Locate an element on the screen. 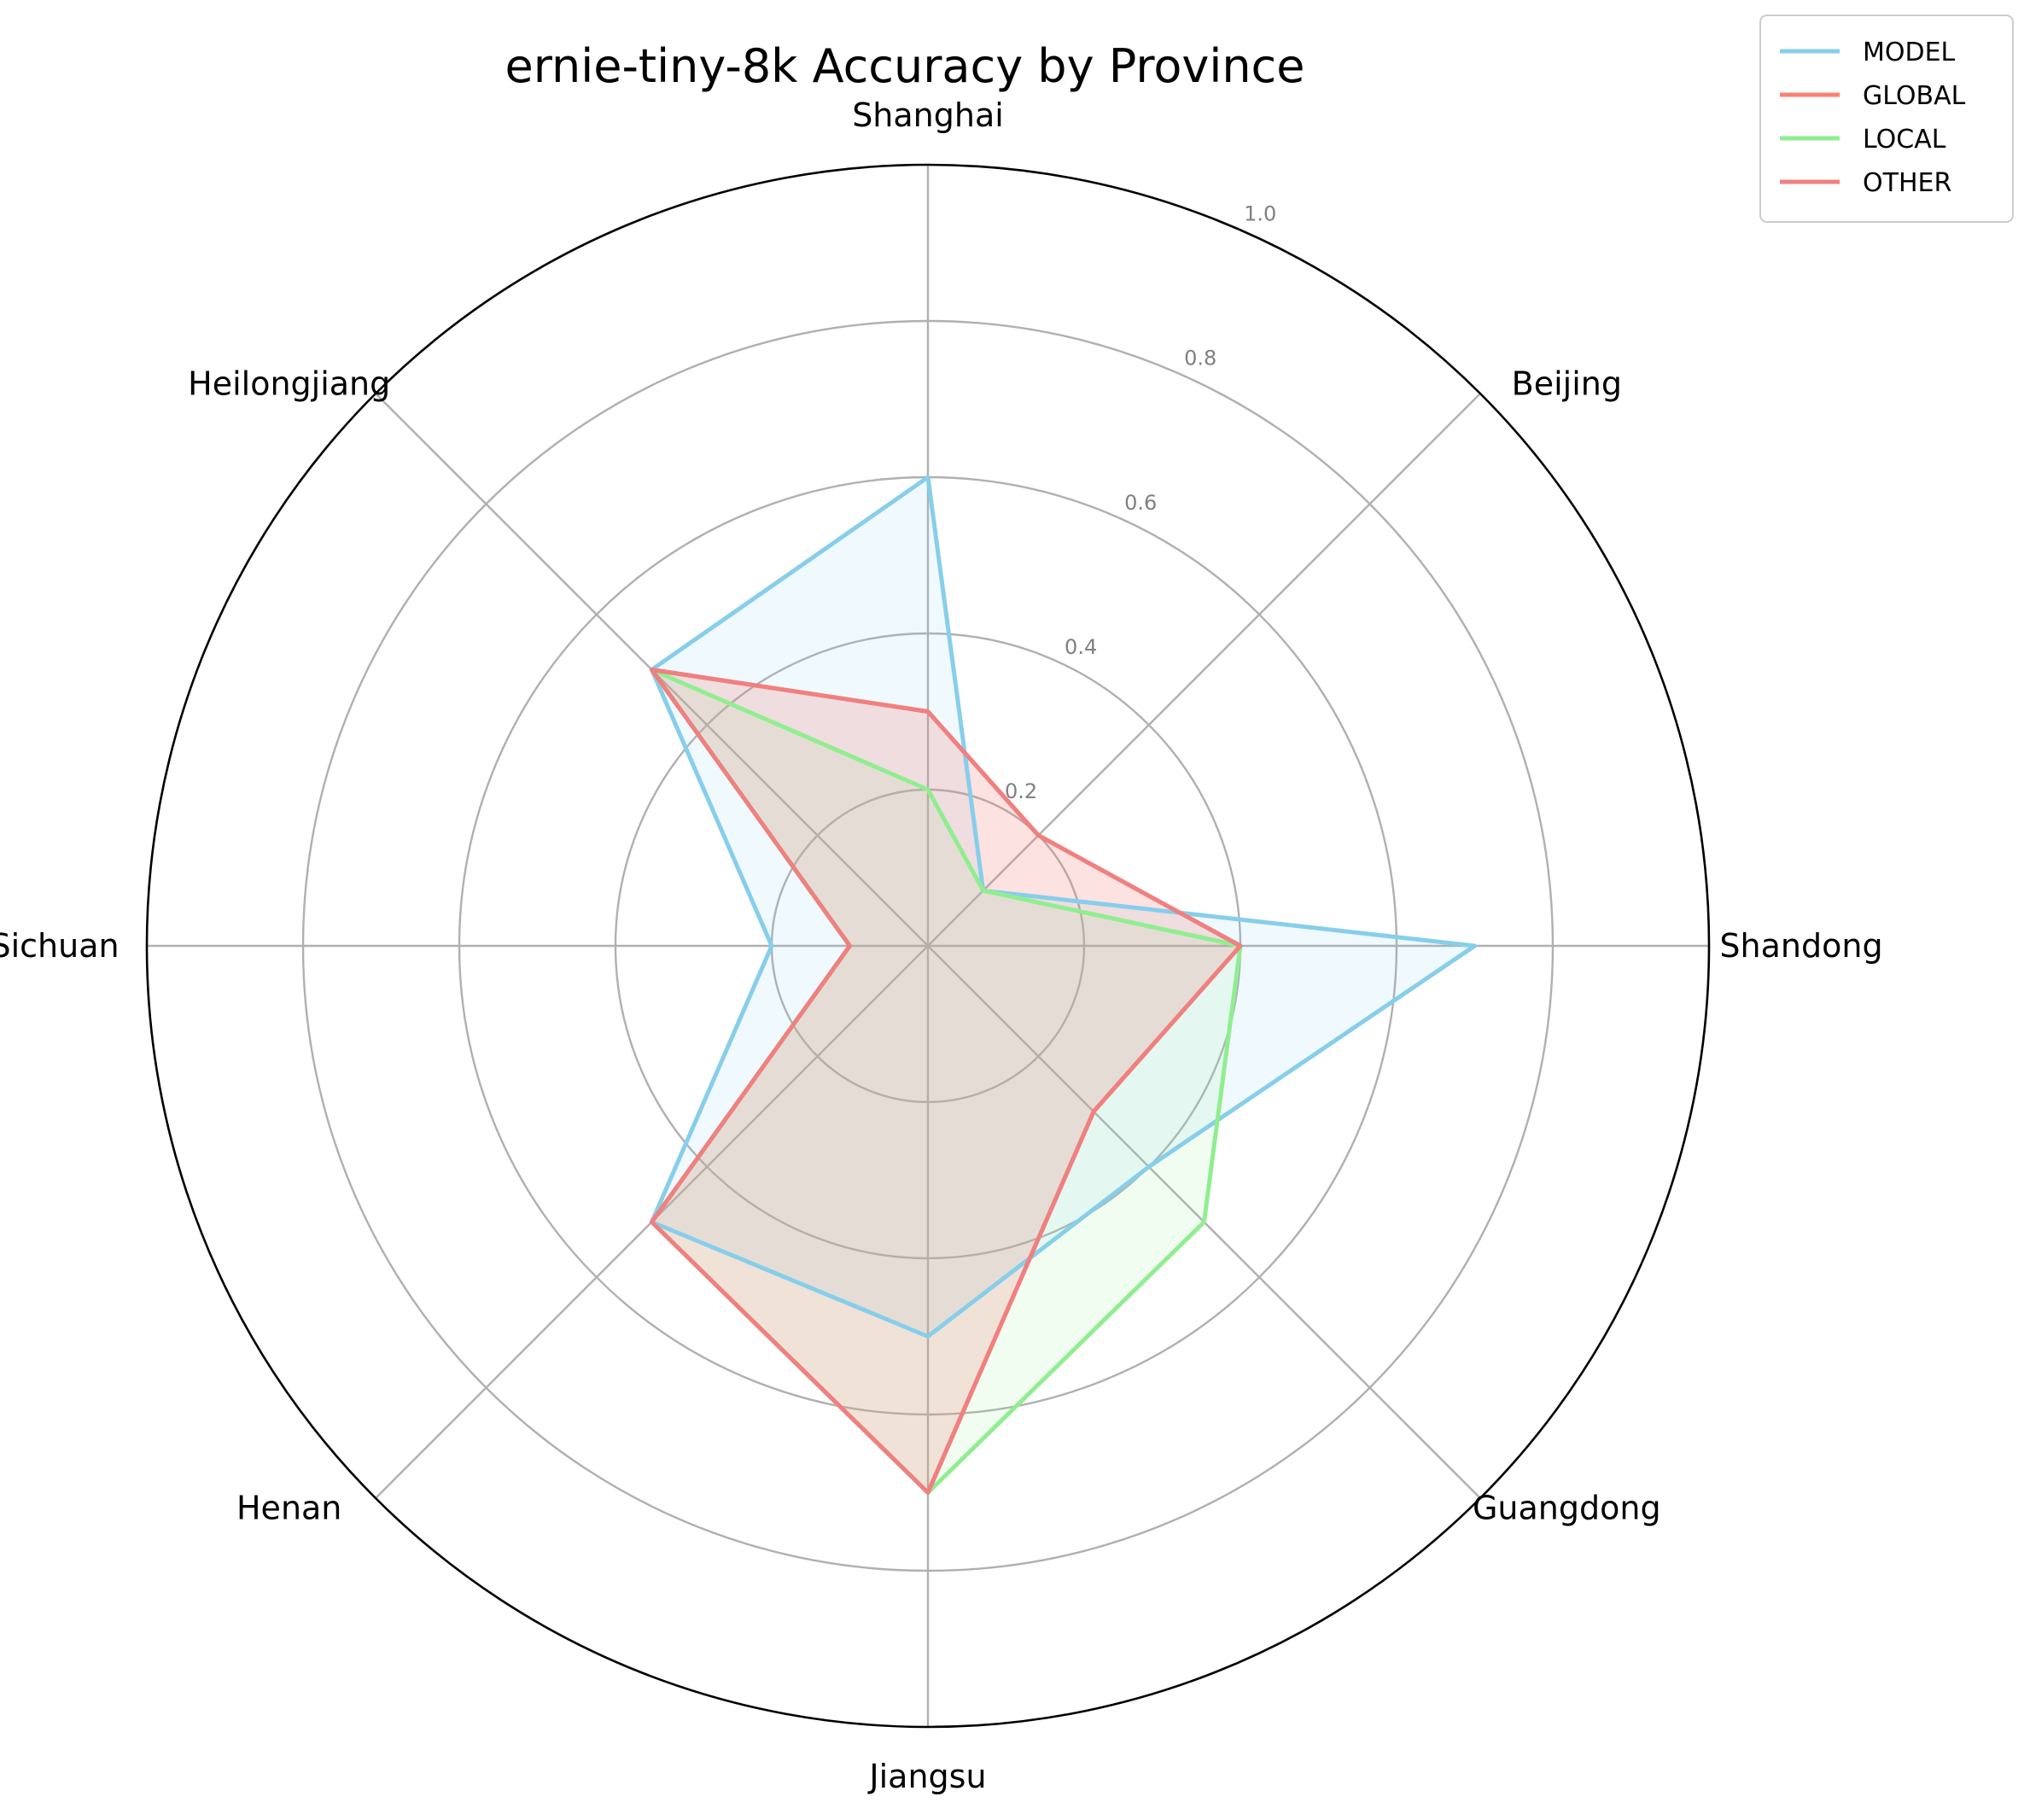 The height and width of the screenshot is (1820, 2030). legend: MODEL GLOBAL LOCAL OTHER is located at coordinates (1886, 119).